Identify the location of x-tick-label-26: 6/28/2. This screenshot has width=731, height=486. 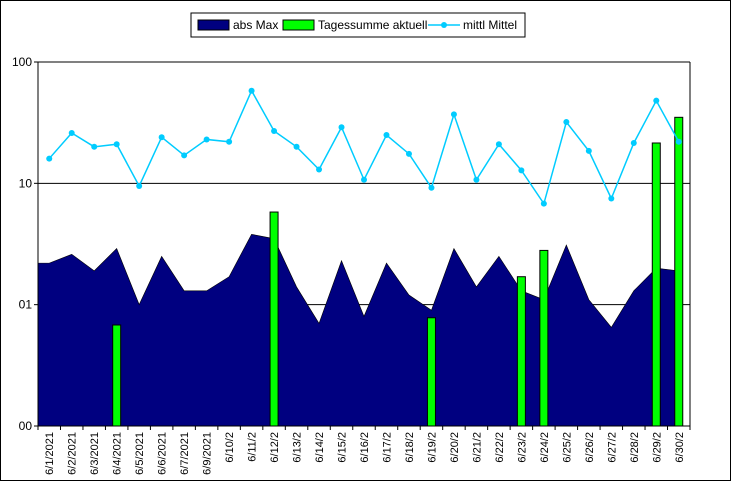
(635, 447).